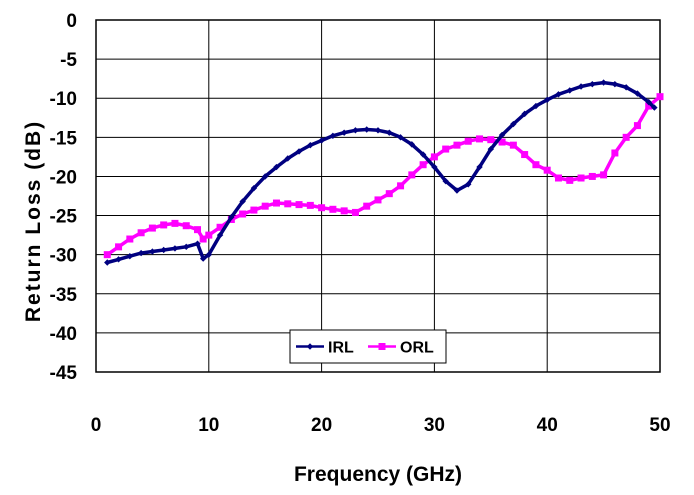 The image size is (694, 495). What do you see at coordinates (63, 99) in the screenshot?
I see `y-tick-label: -10` at bounding box center [63, 99].